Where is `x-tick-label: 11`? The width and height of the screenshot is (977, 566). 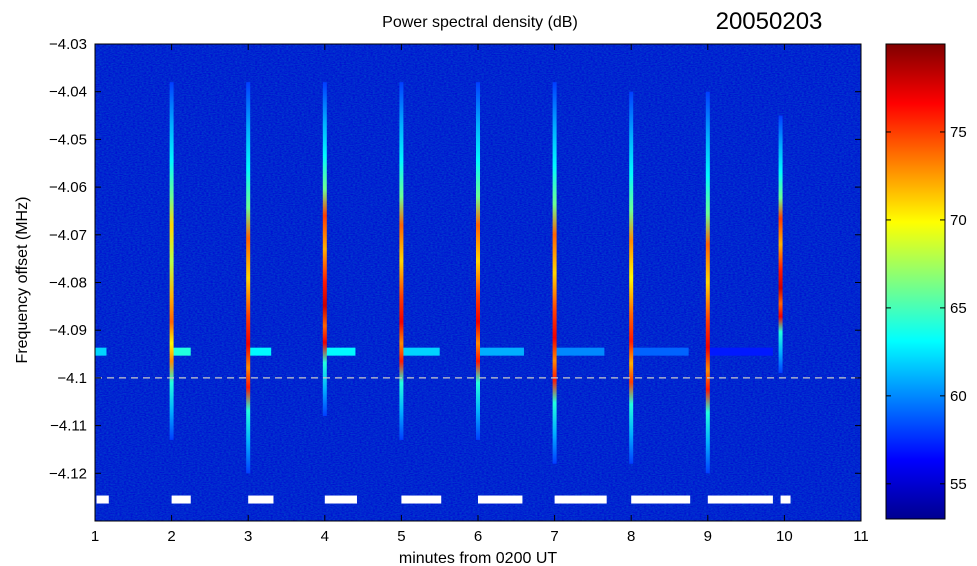
x-tick-label: 11 is located at coordinates (861, 536).